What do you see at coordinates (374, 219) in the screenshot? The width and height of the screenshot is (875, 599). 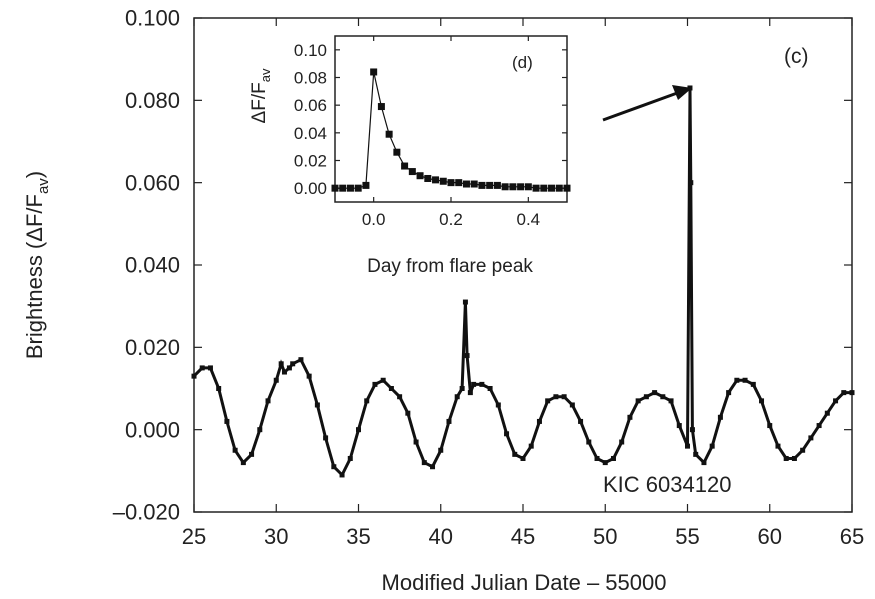 I see `x-tick-label: 0.0` at bounding box center [374, 219].